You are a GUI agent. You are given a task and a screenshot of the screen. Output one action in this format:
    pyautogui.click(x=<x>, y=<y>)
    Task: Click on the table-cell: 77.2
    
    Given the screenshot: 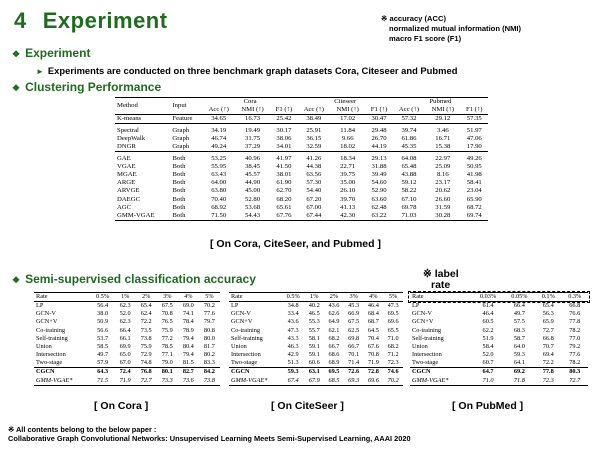 What is the action you would take?
    pyautogui.click(x=167, y=338)
    